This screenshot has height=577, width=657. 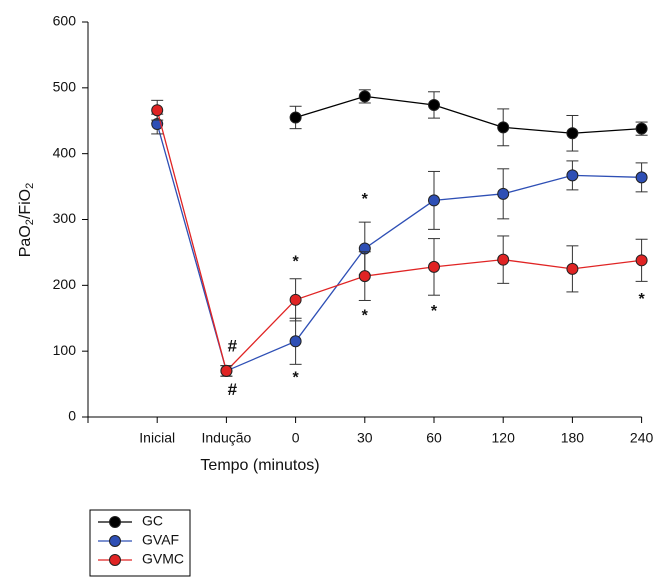 What do you see at coordinates (157, 438) in the screenshot?
I see `x-tick-label: Inicial` at bounding box center [157, 438].